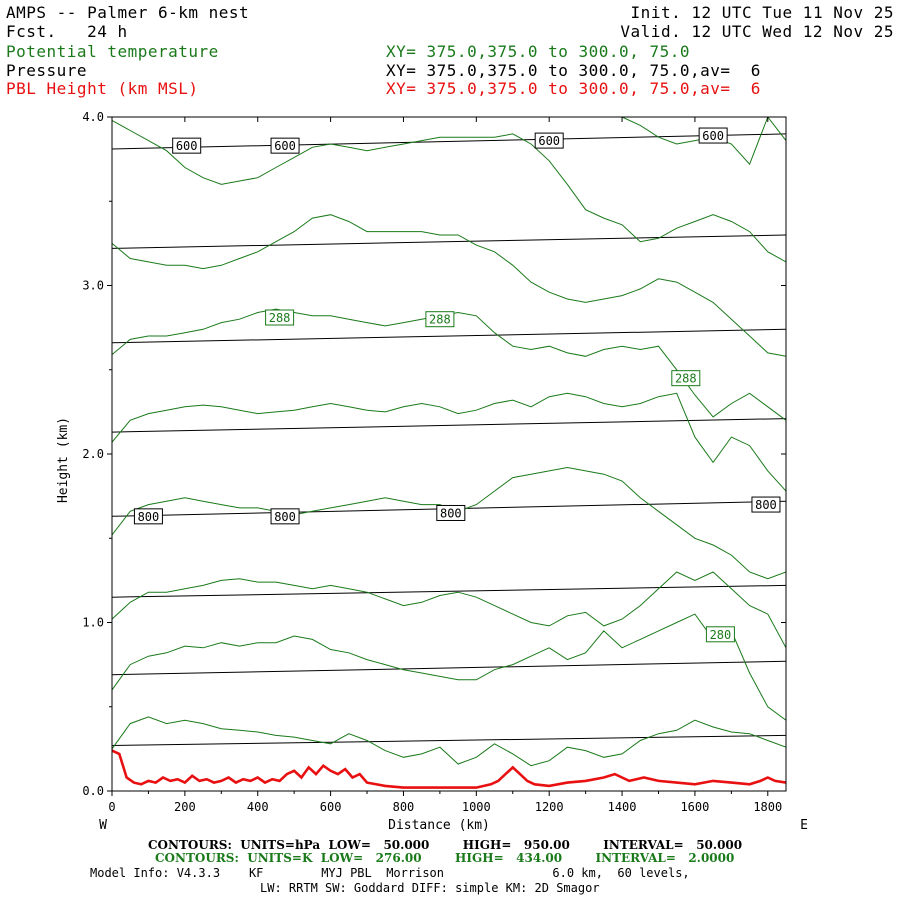  What do you see at coordinates (103, 825) in the screenshot?
I see `west-label: W` at bounding box center [103, 825].